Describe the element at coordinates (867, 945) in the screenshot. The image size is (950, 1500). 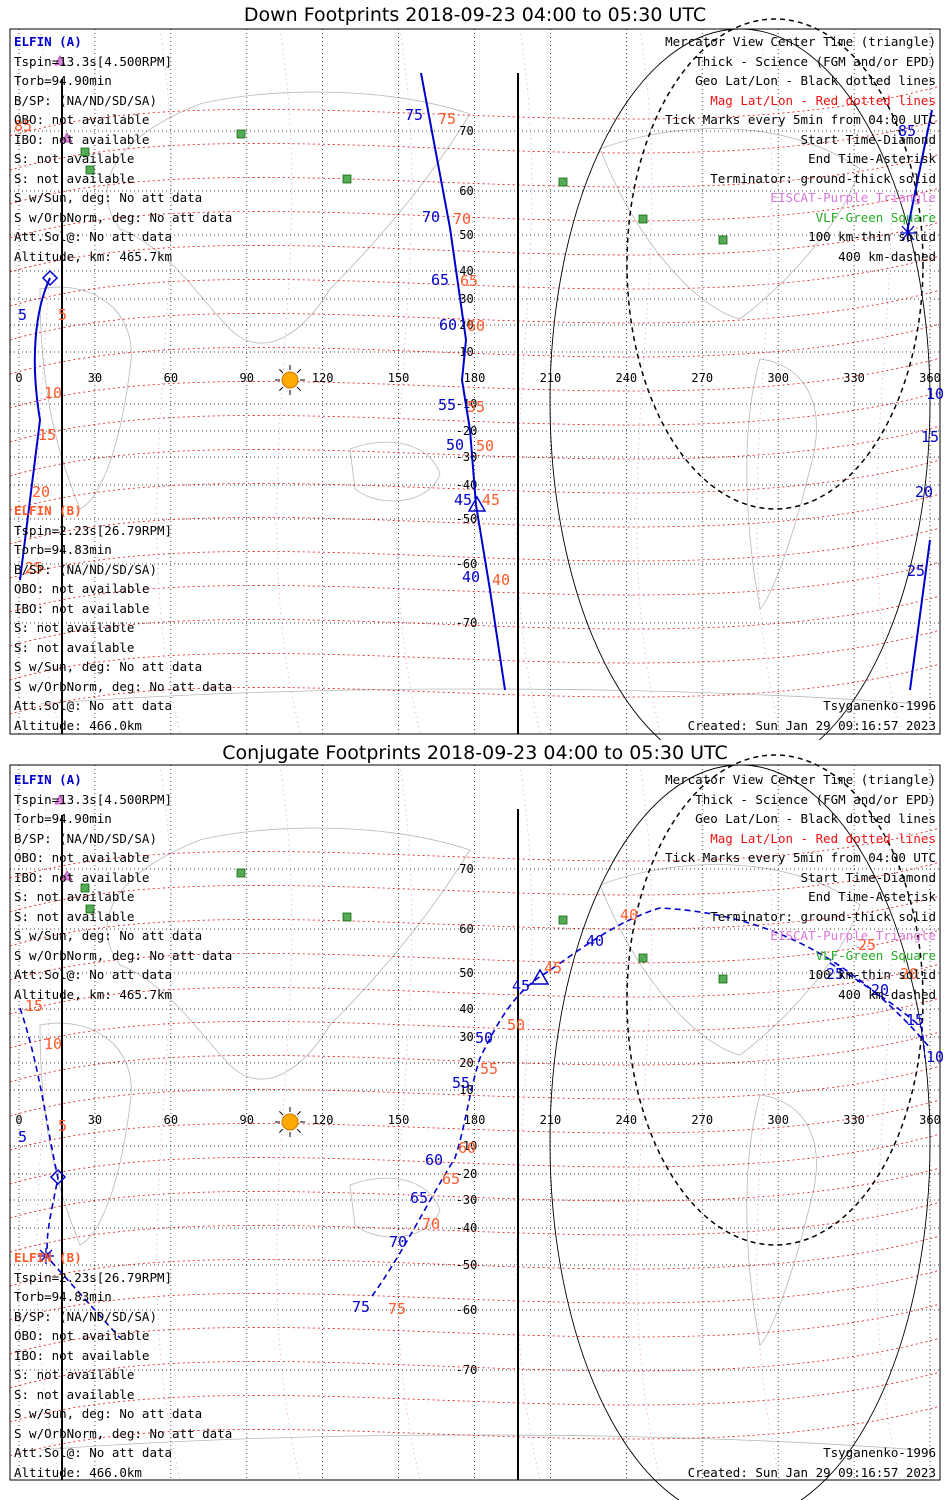
I see `edge-tick-label: 25` at that location.